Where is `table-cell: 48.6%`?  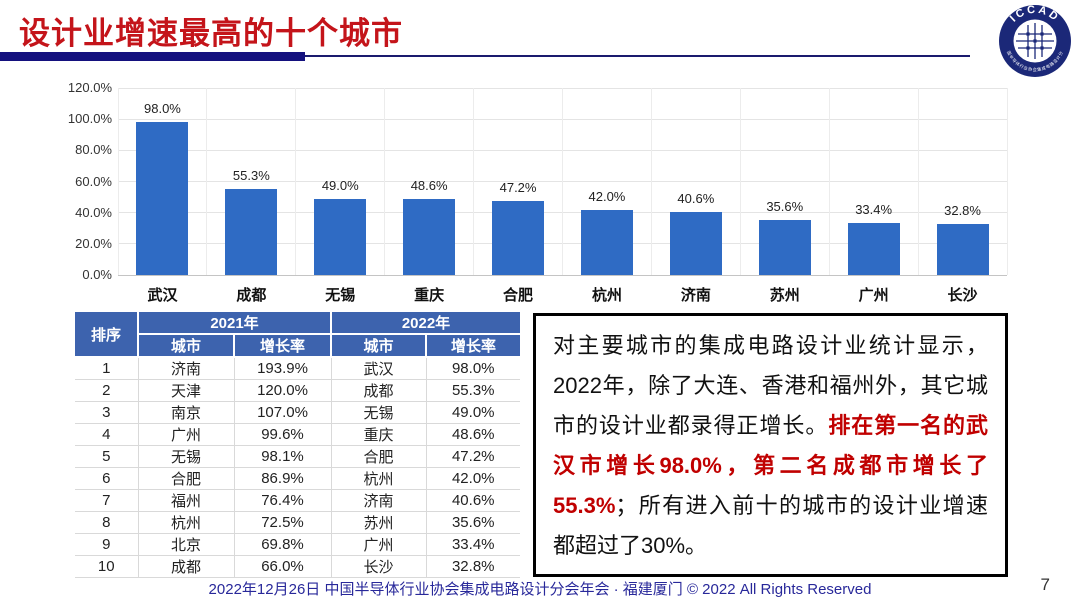 table-cell: 48.6% is located at coordinates (472, 434).